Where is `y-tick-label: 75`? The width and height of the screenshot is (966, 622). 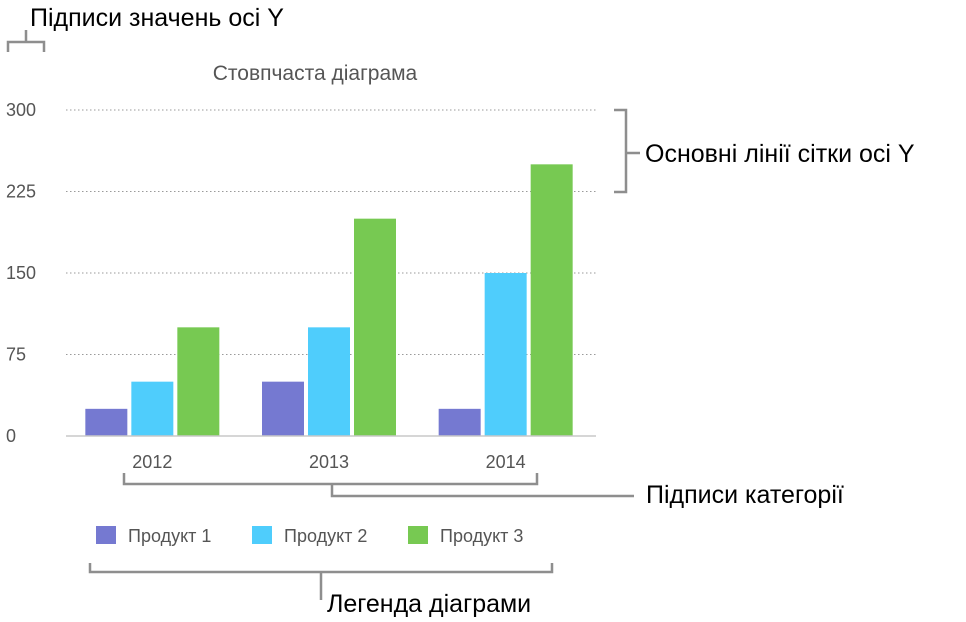 y-tick-label: 75 is located at coordinates (16, 355).